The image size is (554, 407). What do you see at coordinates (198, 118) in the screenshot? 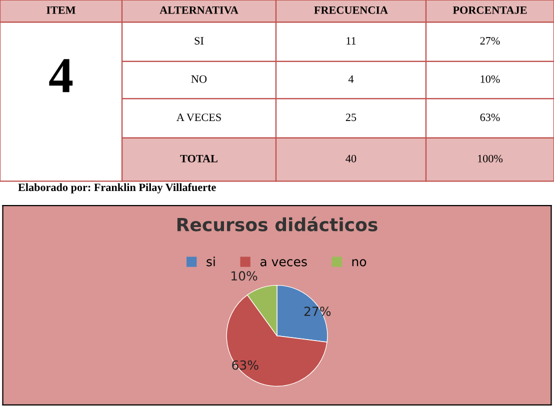
I see `text: A VECES` at bounding box center [198, 118].